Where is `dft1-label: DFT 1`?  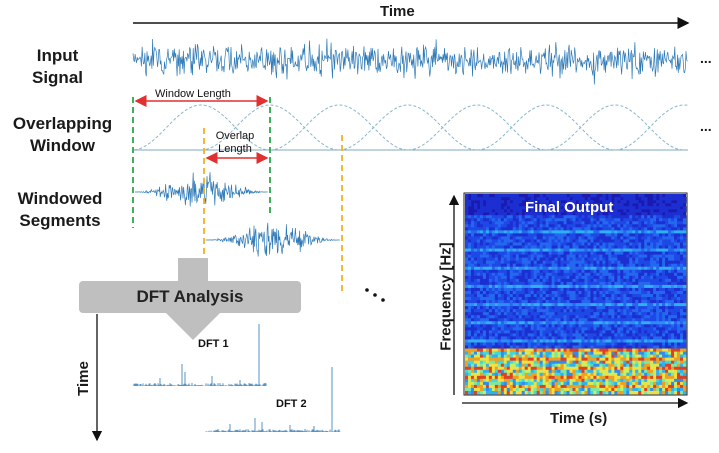 dft1-label: DFT 1 is located at coordinates (213, 344).